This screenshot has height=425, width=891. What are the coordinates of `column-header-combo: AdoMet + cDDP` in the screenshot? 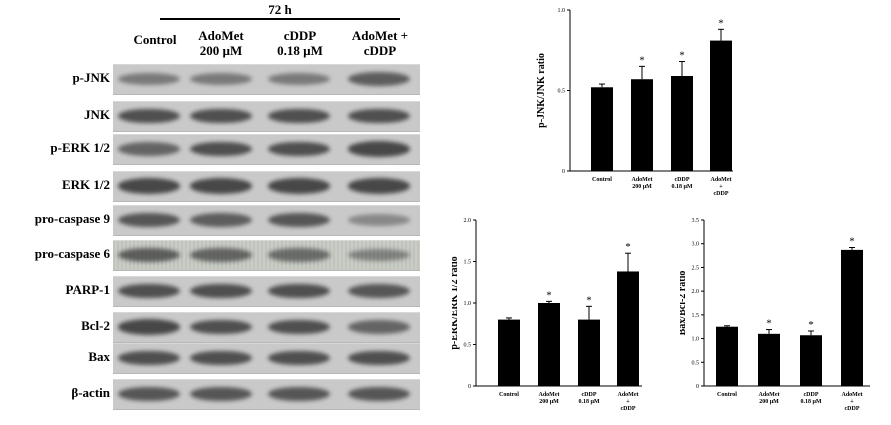 It's located at (380, 43).